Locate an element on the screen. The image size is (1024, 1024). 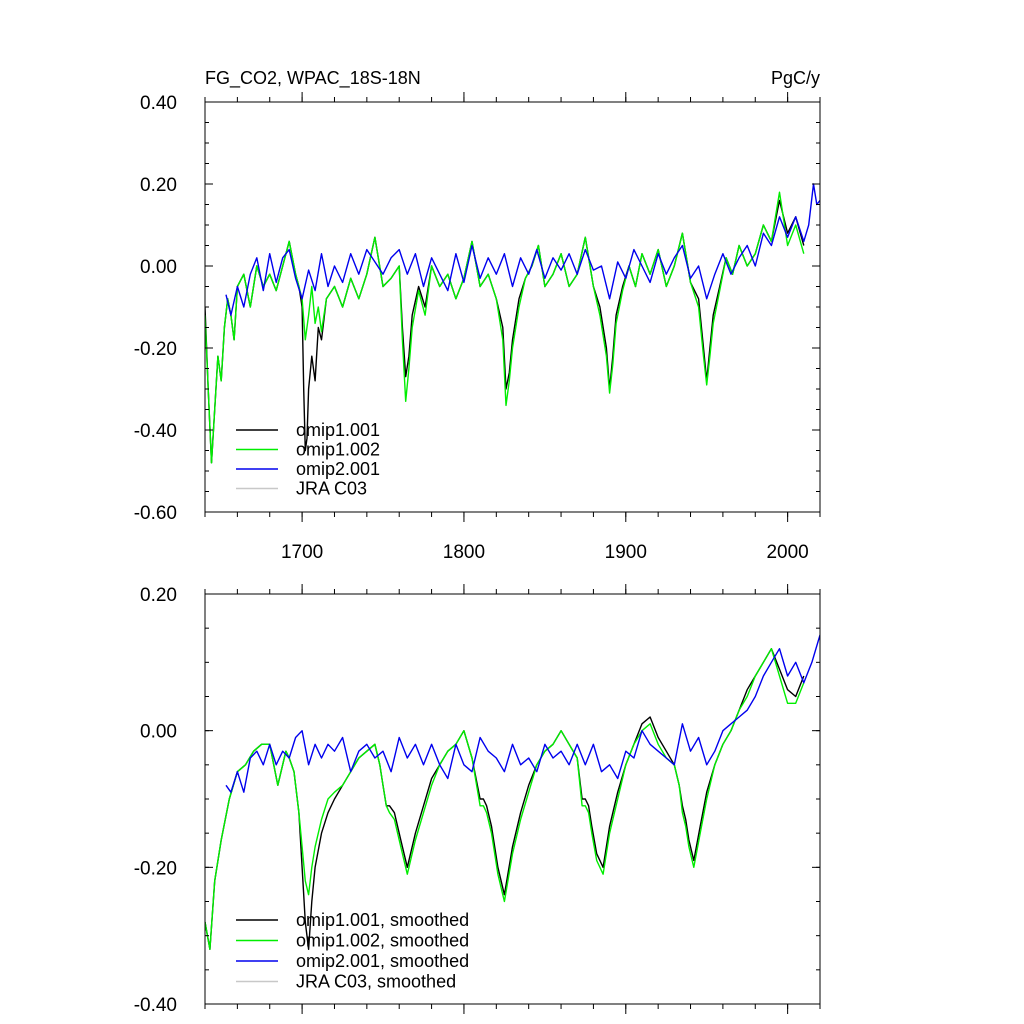
panel-top-units: PgC/y is located at coordinates (795, 78).